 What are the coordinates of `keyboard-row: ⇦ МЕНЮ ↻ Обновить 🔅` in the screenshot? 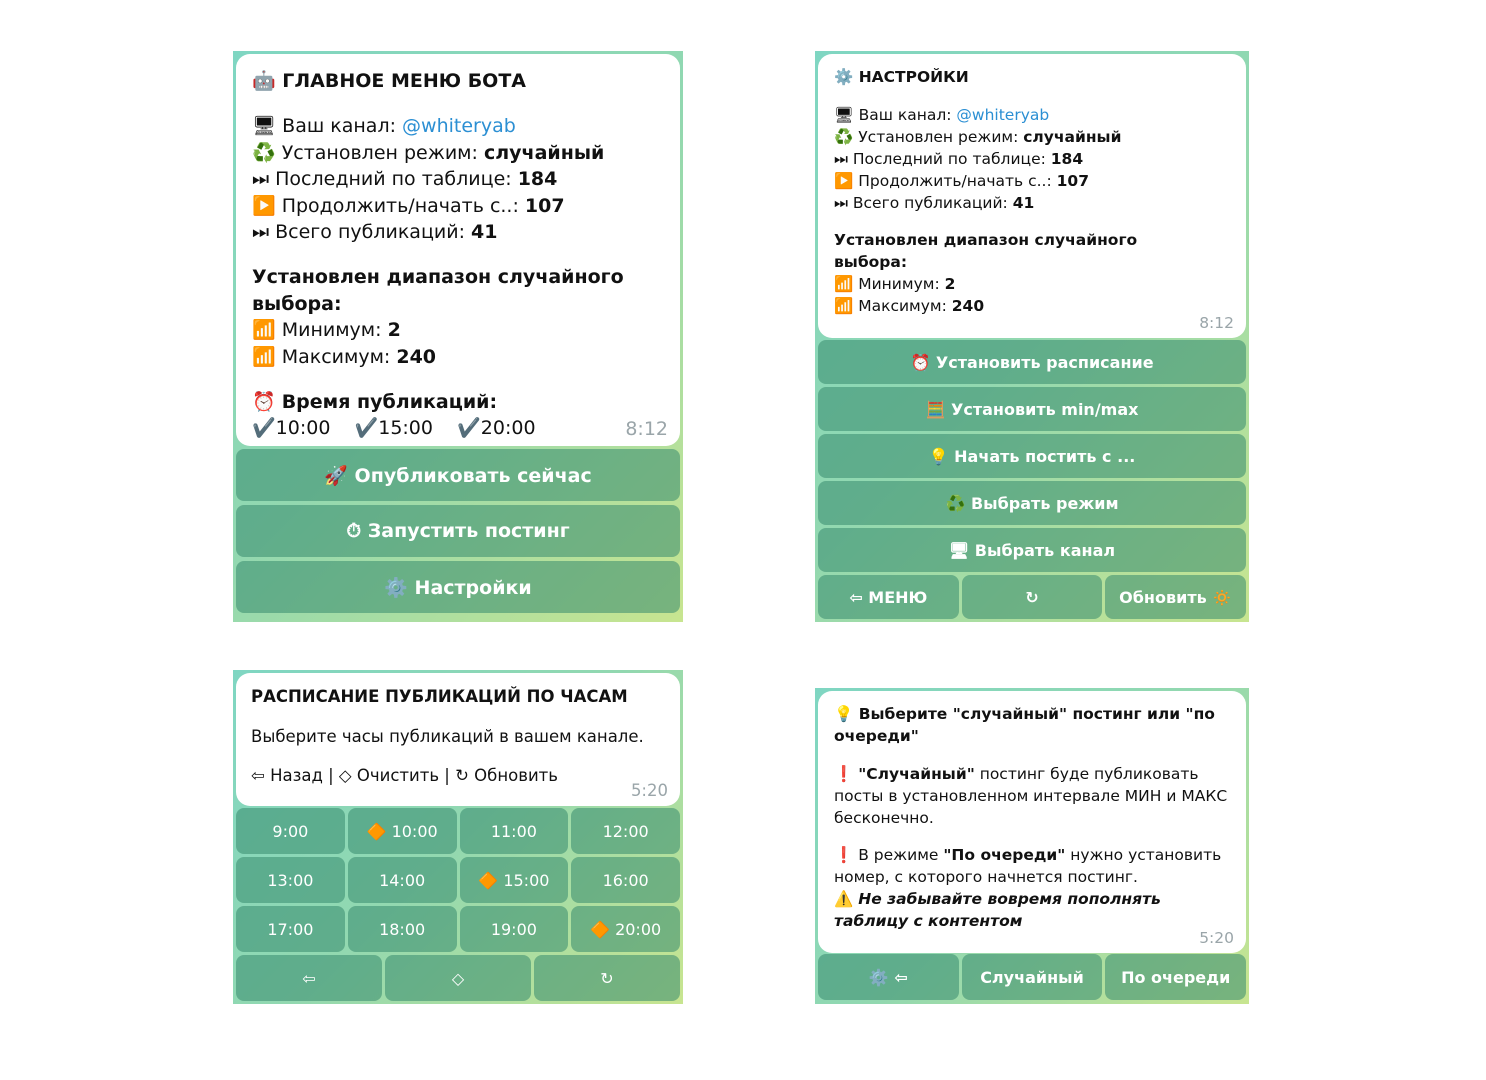 It's located at (1032, 597).